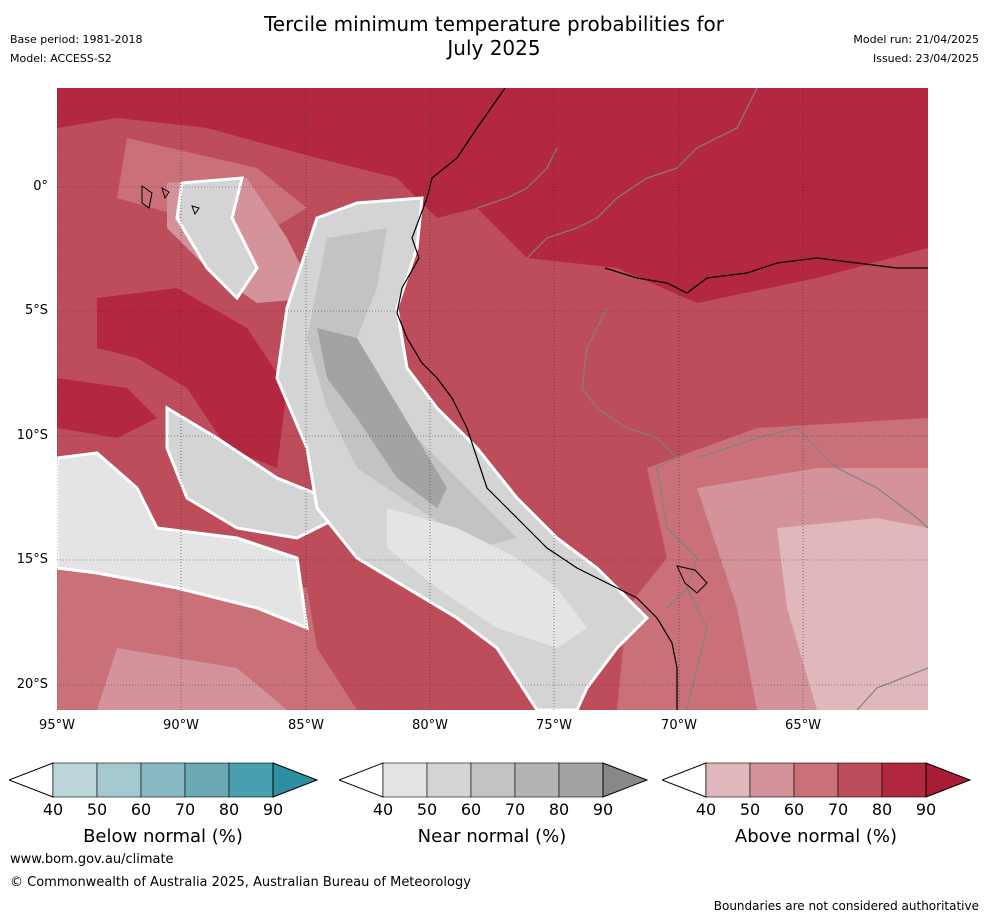 The image size is (988, 919). I want to click on lon-label-75w: 75°W, so click(554, 725).